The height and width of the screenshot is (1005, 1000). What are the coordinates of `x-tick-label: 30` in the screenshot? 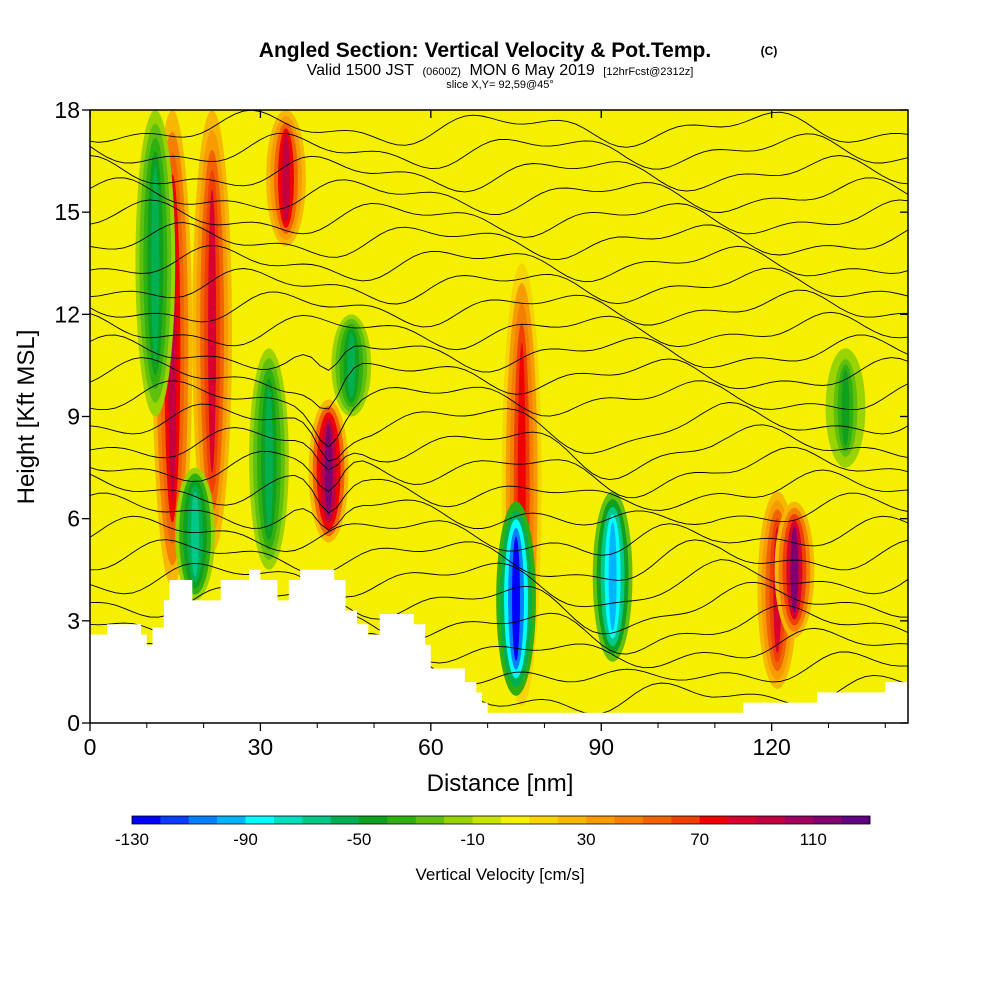 It's located at (261, 747).